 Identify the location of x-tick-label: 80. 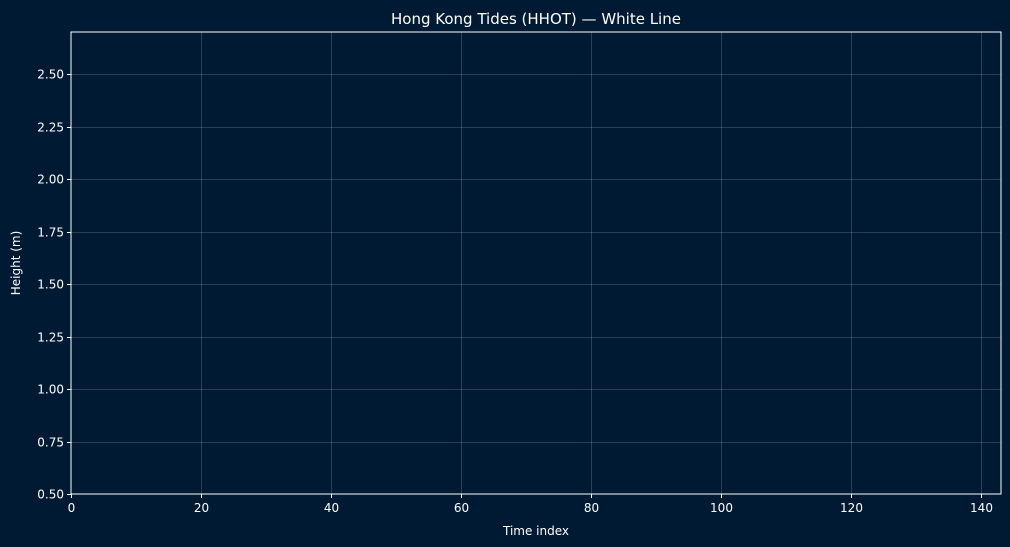
(591, 508).